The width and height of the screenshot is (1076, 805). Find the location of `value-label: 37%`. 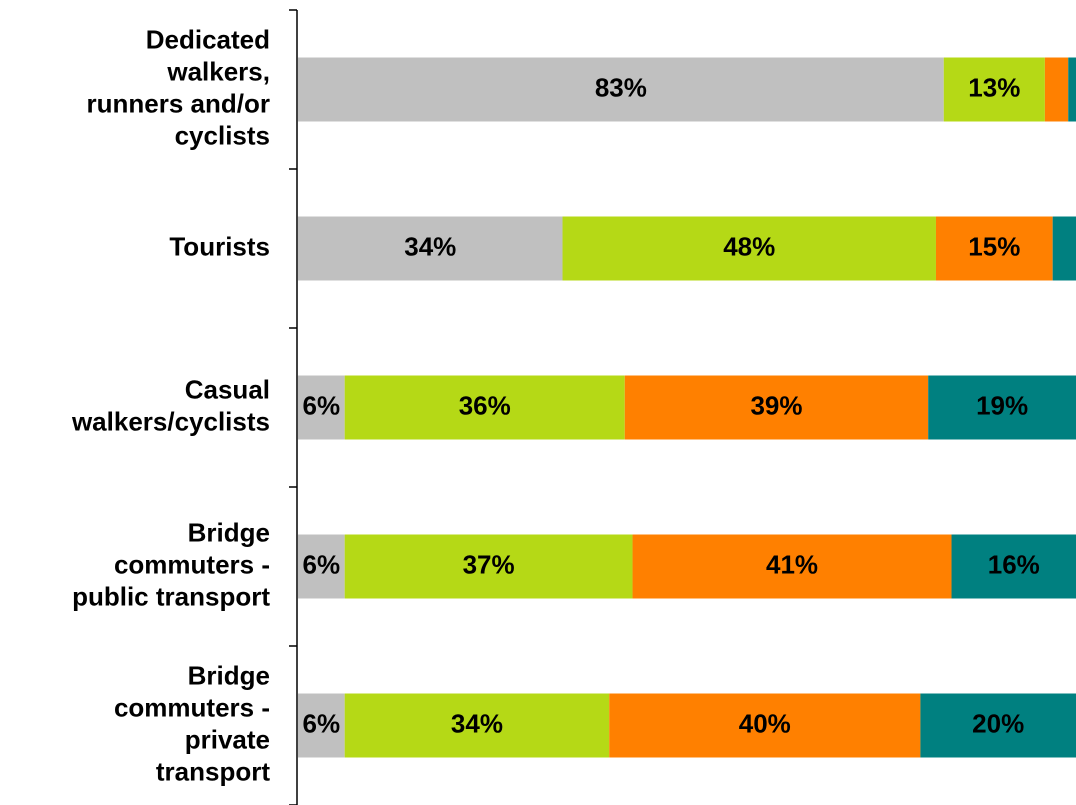

value-label: 37% is located at coordinates (489, 564).